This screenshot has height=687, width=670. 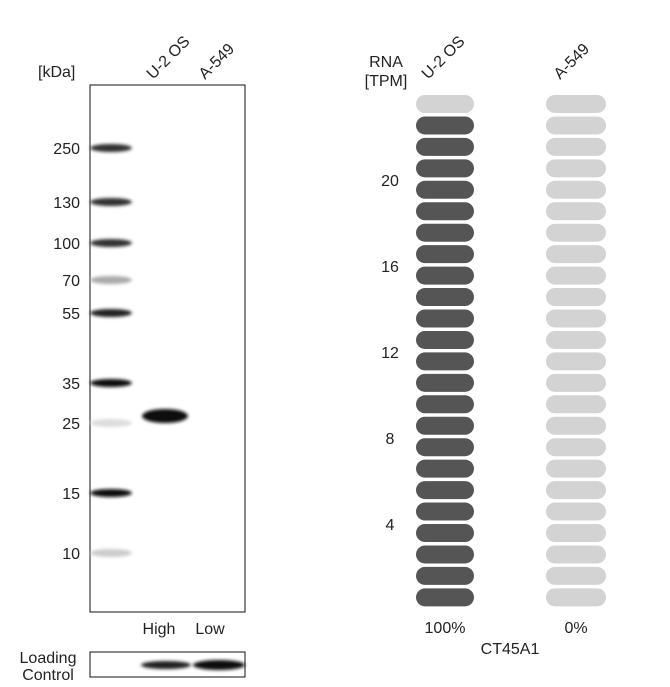 What do you see at coordinates (386, 62) in the screenshot?
I see `rna-axis-label: RNA` at bounding box center [386, 62].